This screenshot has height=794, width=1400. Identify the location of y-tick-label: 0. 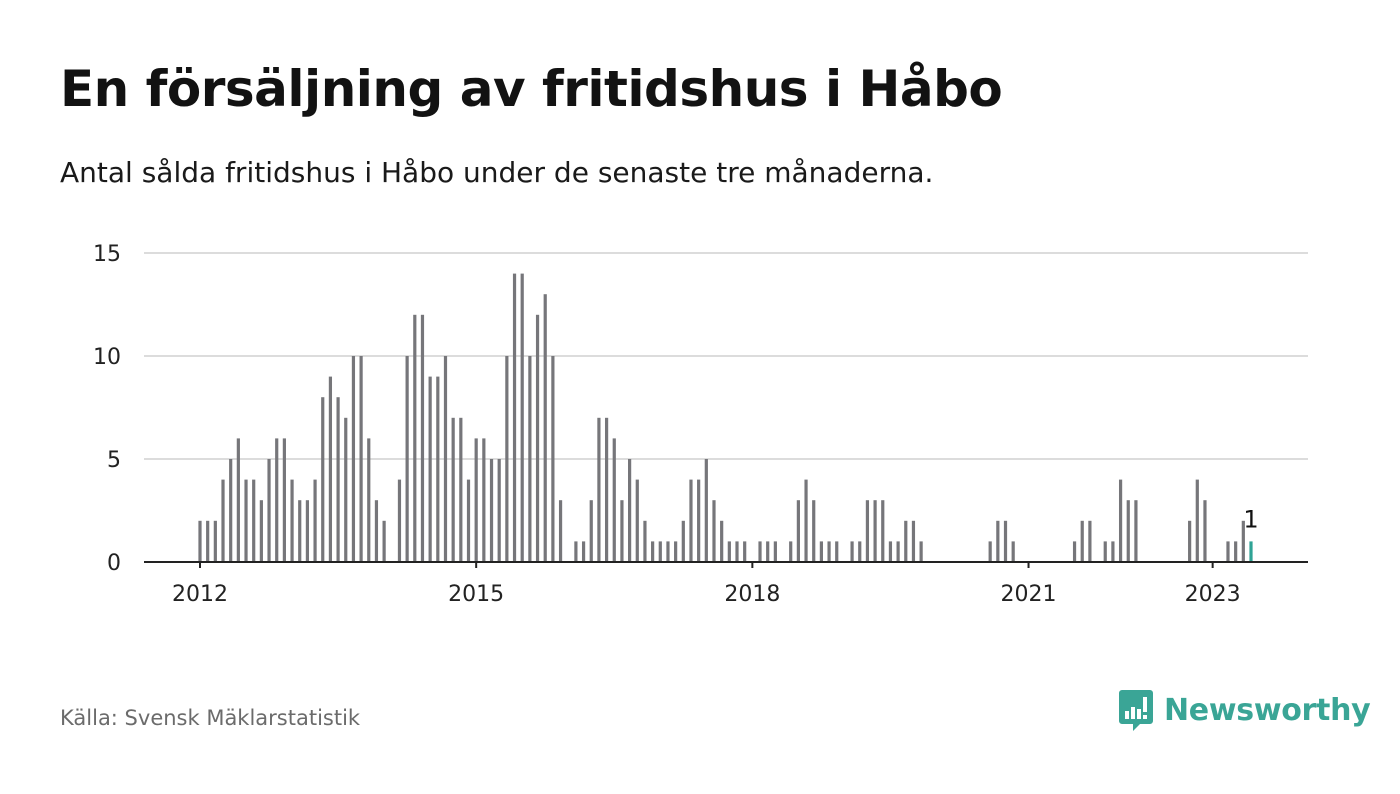
(114, 563).